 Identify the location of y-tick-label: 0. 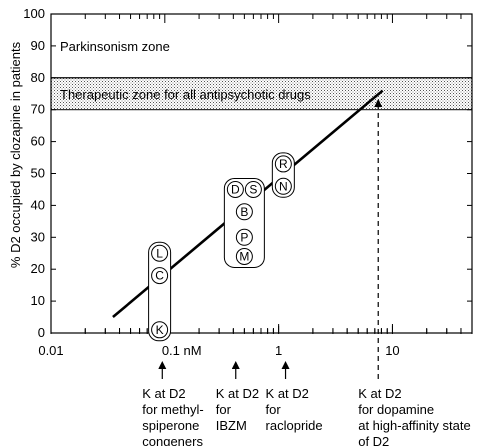
(41, 332).